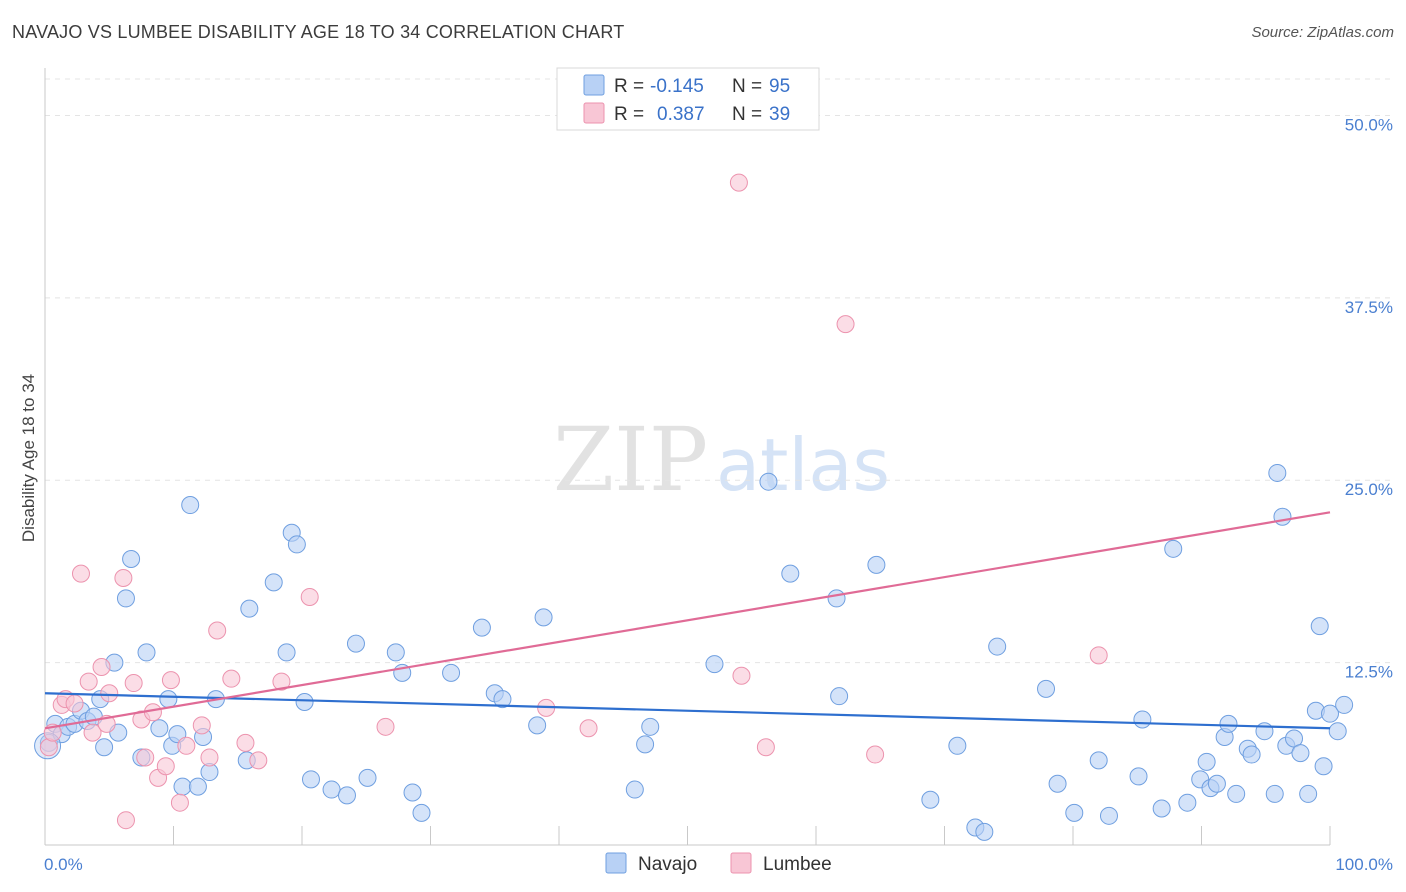  What do you see at coordinates (629, 114) in the screenshot?
I see `legend-r-label-lumbee: R =` at bounding box center [629, 114].